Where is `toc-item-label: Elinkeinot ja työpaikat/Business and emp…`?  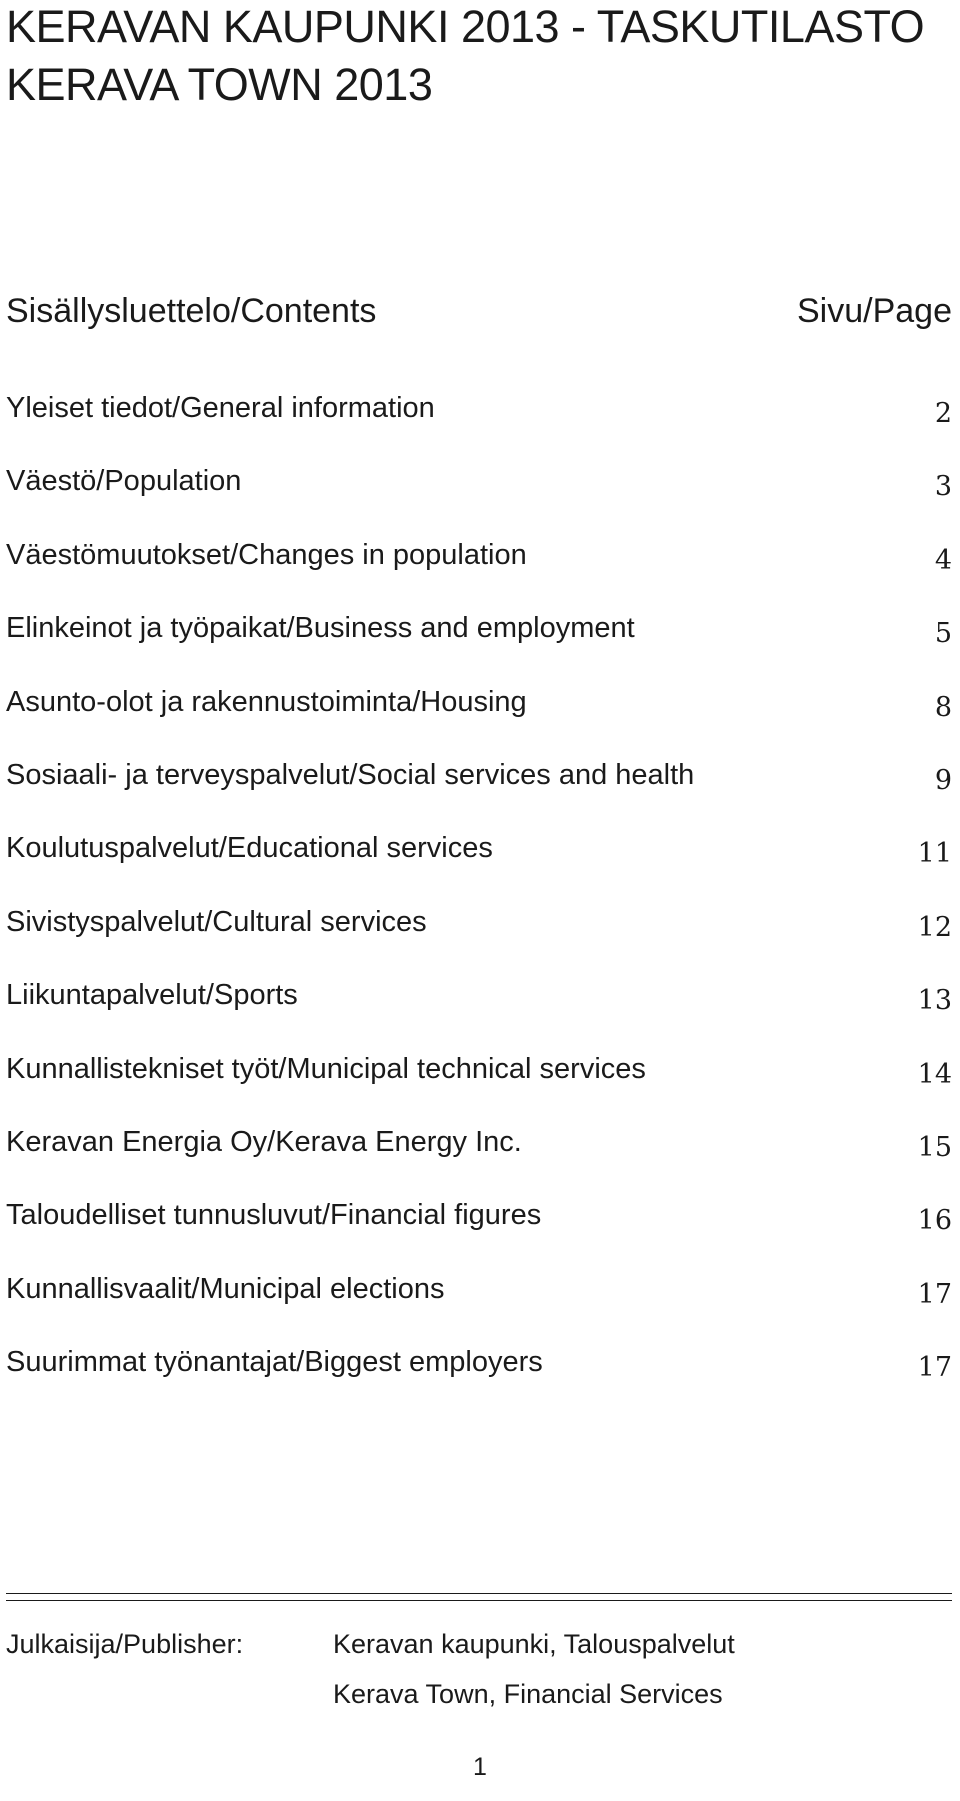 toc-item-label: Elinkeinot ja työpaikat/Business and emp… is located at coordinates (320, 628).